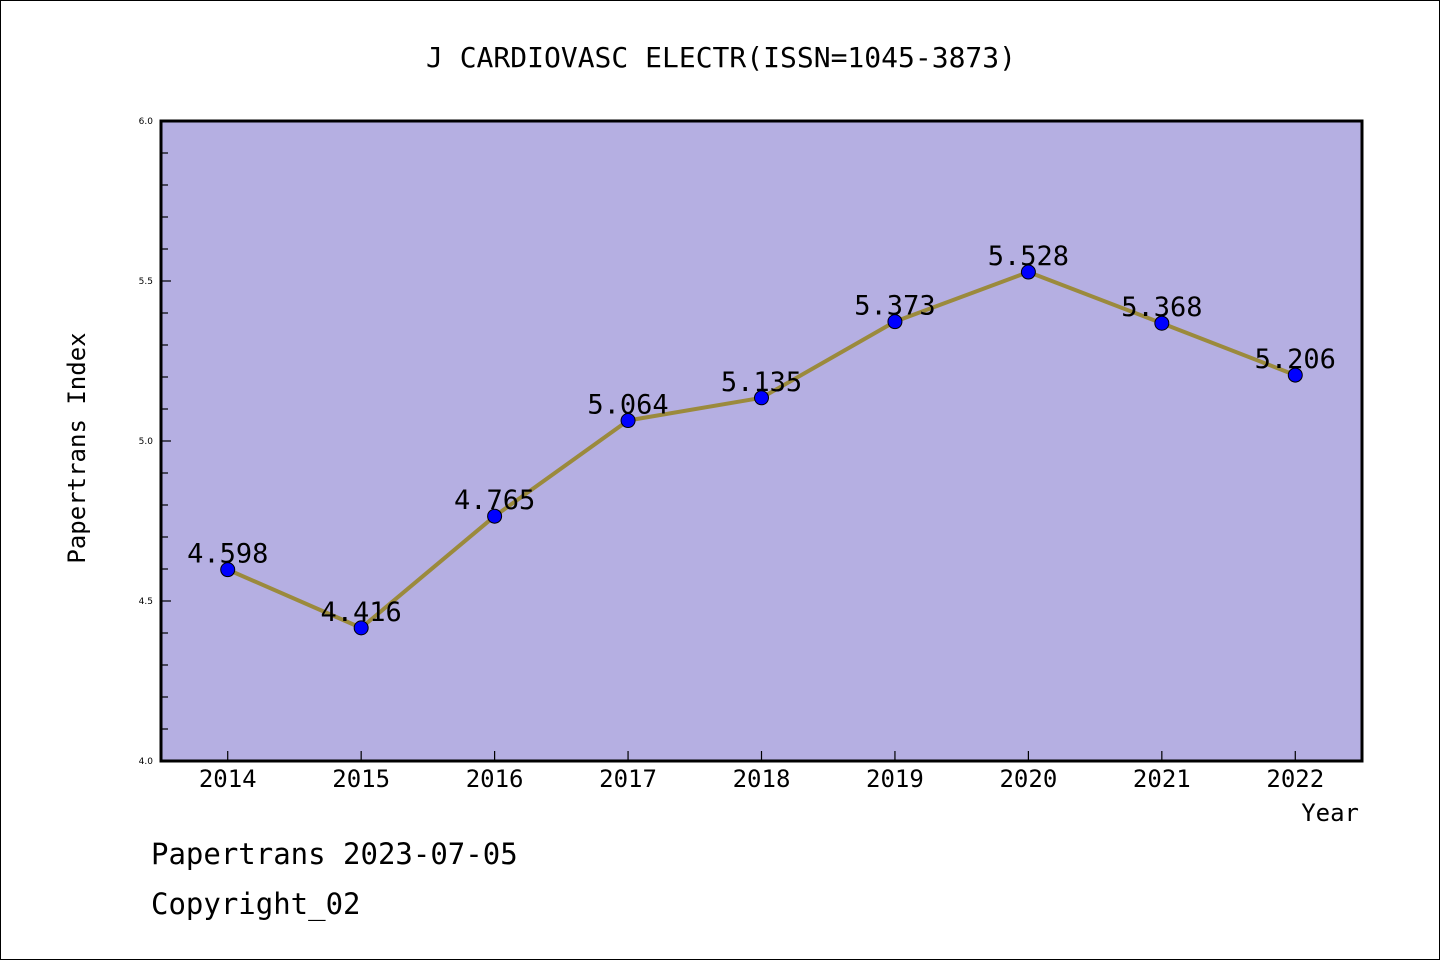 This screenshot has width=1440, height=961. Describe the element at coordinates (77, 447) in the screenshot. I see `y-axis-label: Papertrans Index` at that location.